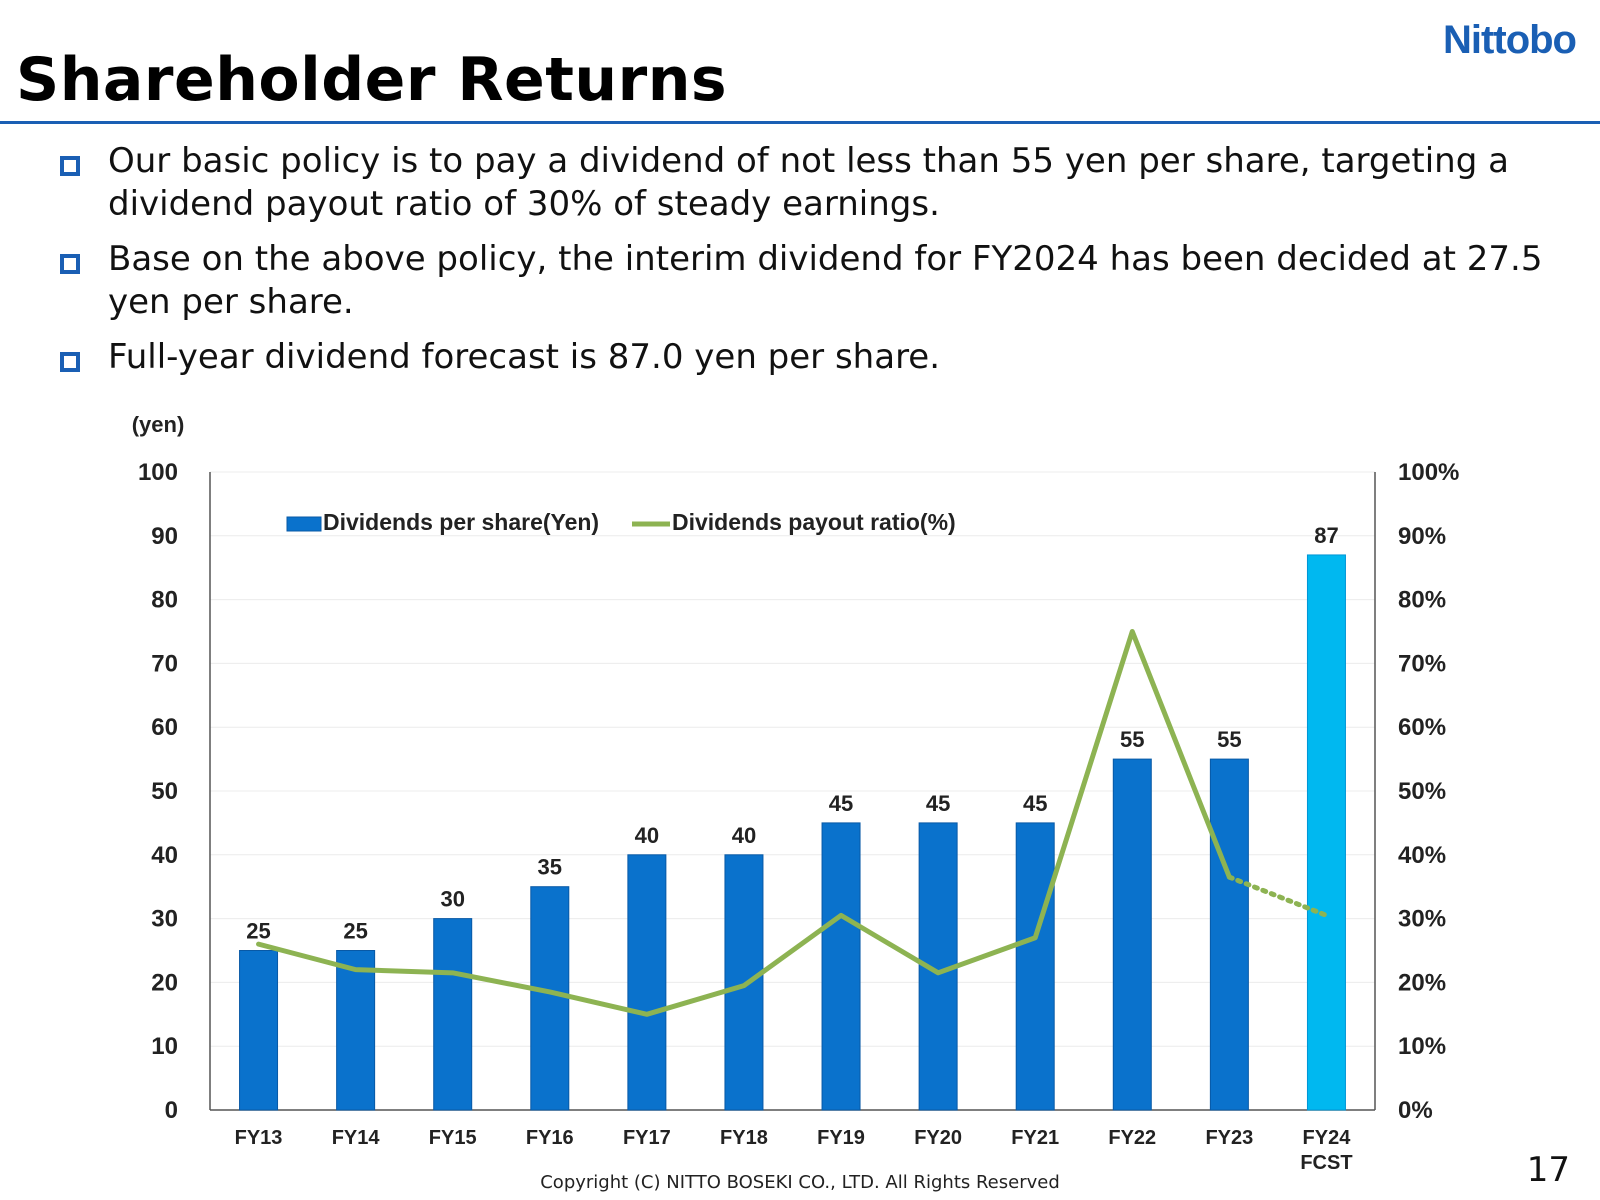 The image size is (1600, 1200). Describe the element at coordinates (1422, 855) in the screenshot. I see `y2-tick-label: 40%` at that location.